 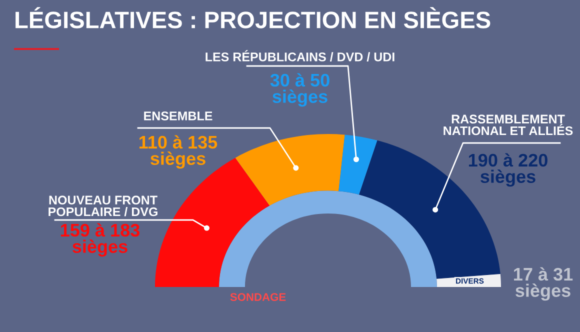 What do you see at coordinates (508, 125) in the screenshot?
I see `slice-label: RASSEMBLEMENT NATIONAL ET ALLIÉS` at bounding box center [508, 125].